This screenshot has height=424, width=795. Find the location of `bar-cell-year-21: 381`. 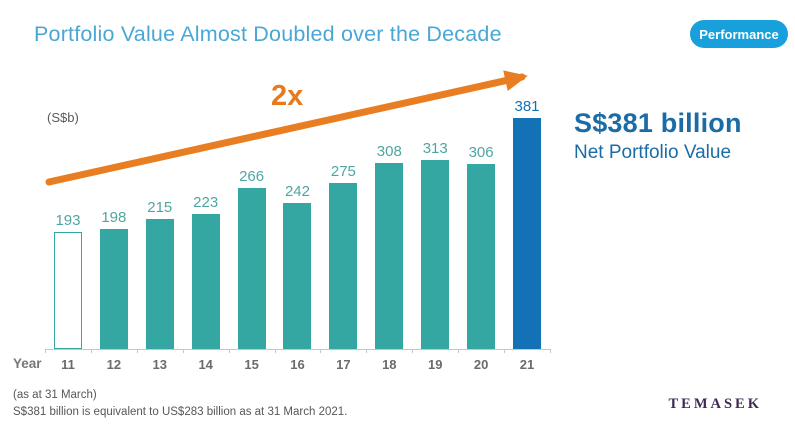

bar-cell-year-21: 381 is located at coordinates (527, 223).